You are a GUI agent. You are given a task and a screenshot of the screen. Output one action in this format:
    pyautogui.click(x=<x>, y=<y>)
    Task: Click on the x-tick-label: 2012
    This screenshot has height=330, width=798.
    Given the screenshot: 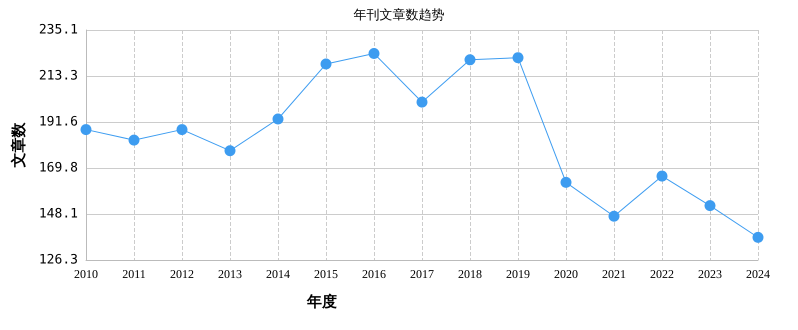 What is the action you would take?
    pyautogui.click(x=182, y=274)
    